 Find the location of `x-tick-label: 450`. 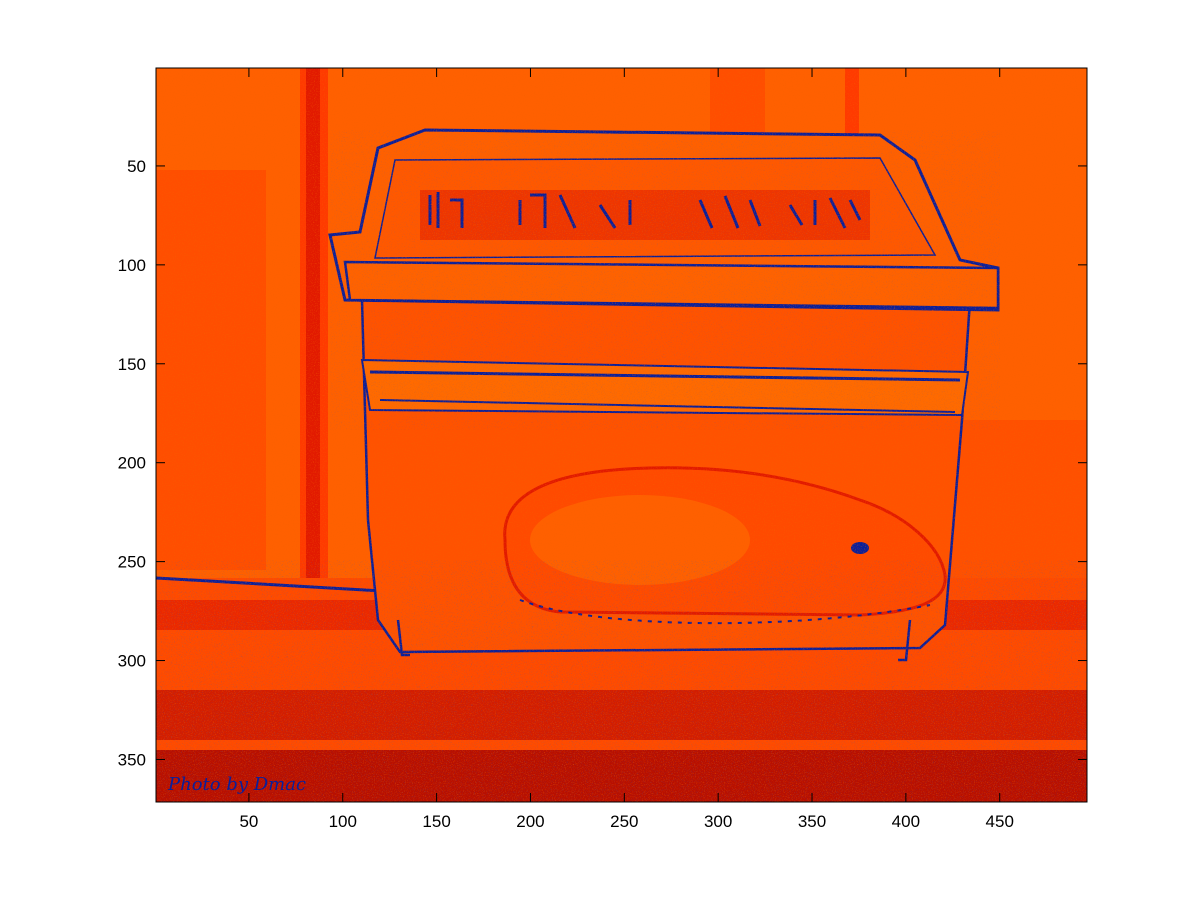

x-tick-label: 450 is located at coordinates (1000, 821).